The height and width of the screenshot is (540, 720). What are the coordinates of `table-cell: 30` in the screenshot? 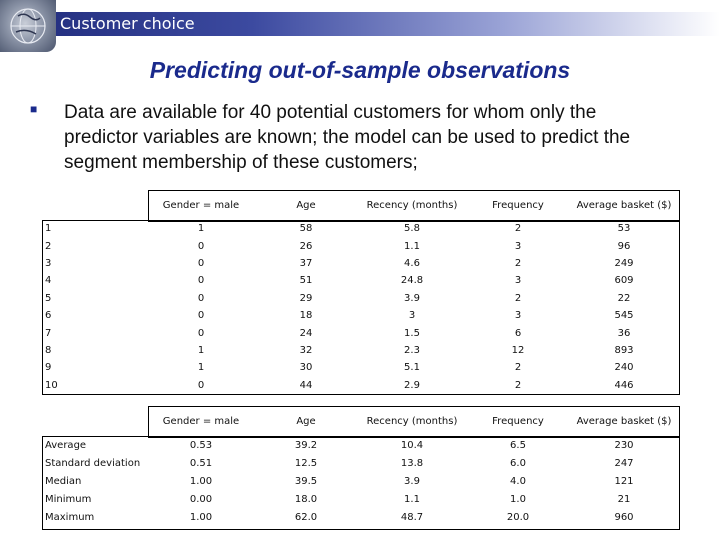 It's located at (306, 368).